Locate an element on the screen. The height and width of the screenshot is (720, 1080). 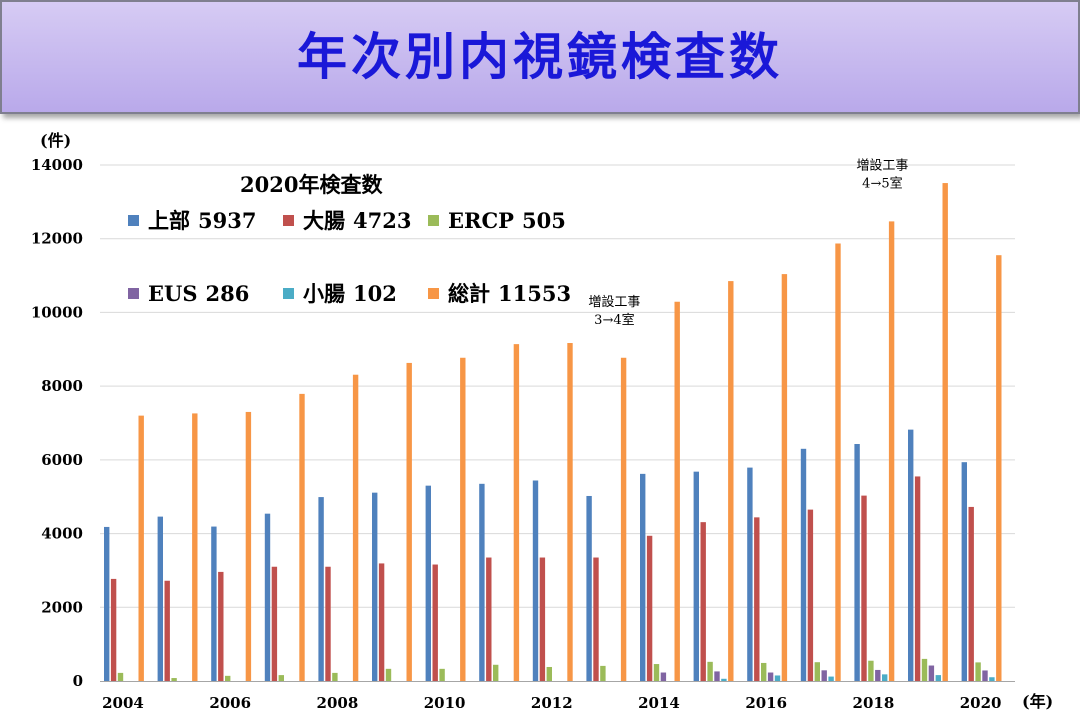
y-tick-label: 4000 is located at coordinates (62, 534).